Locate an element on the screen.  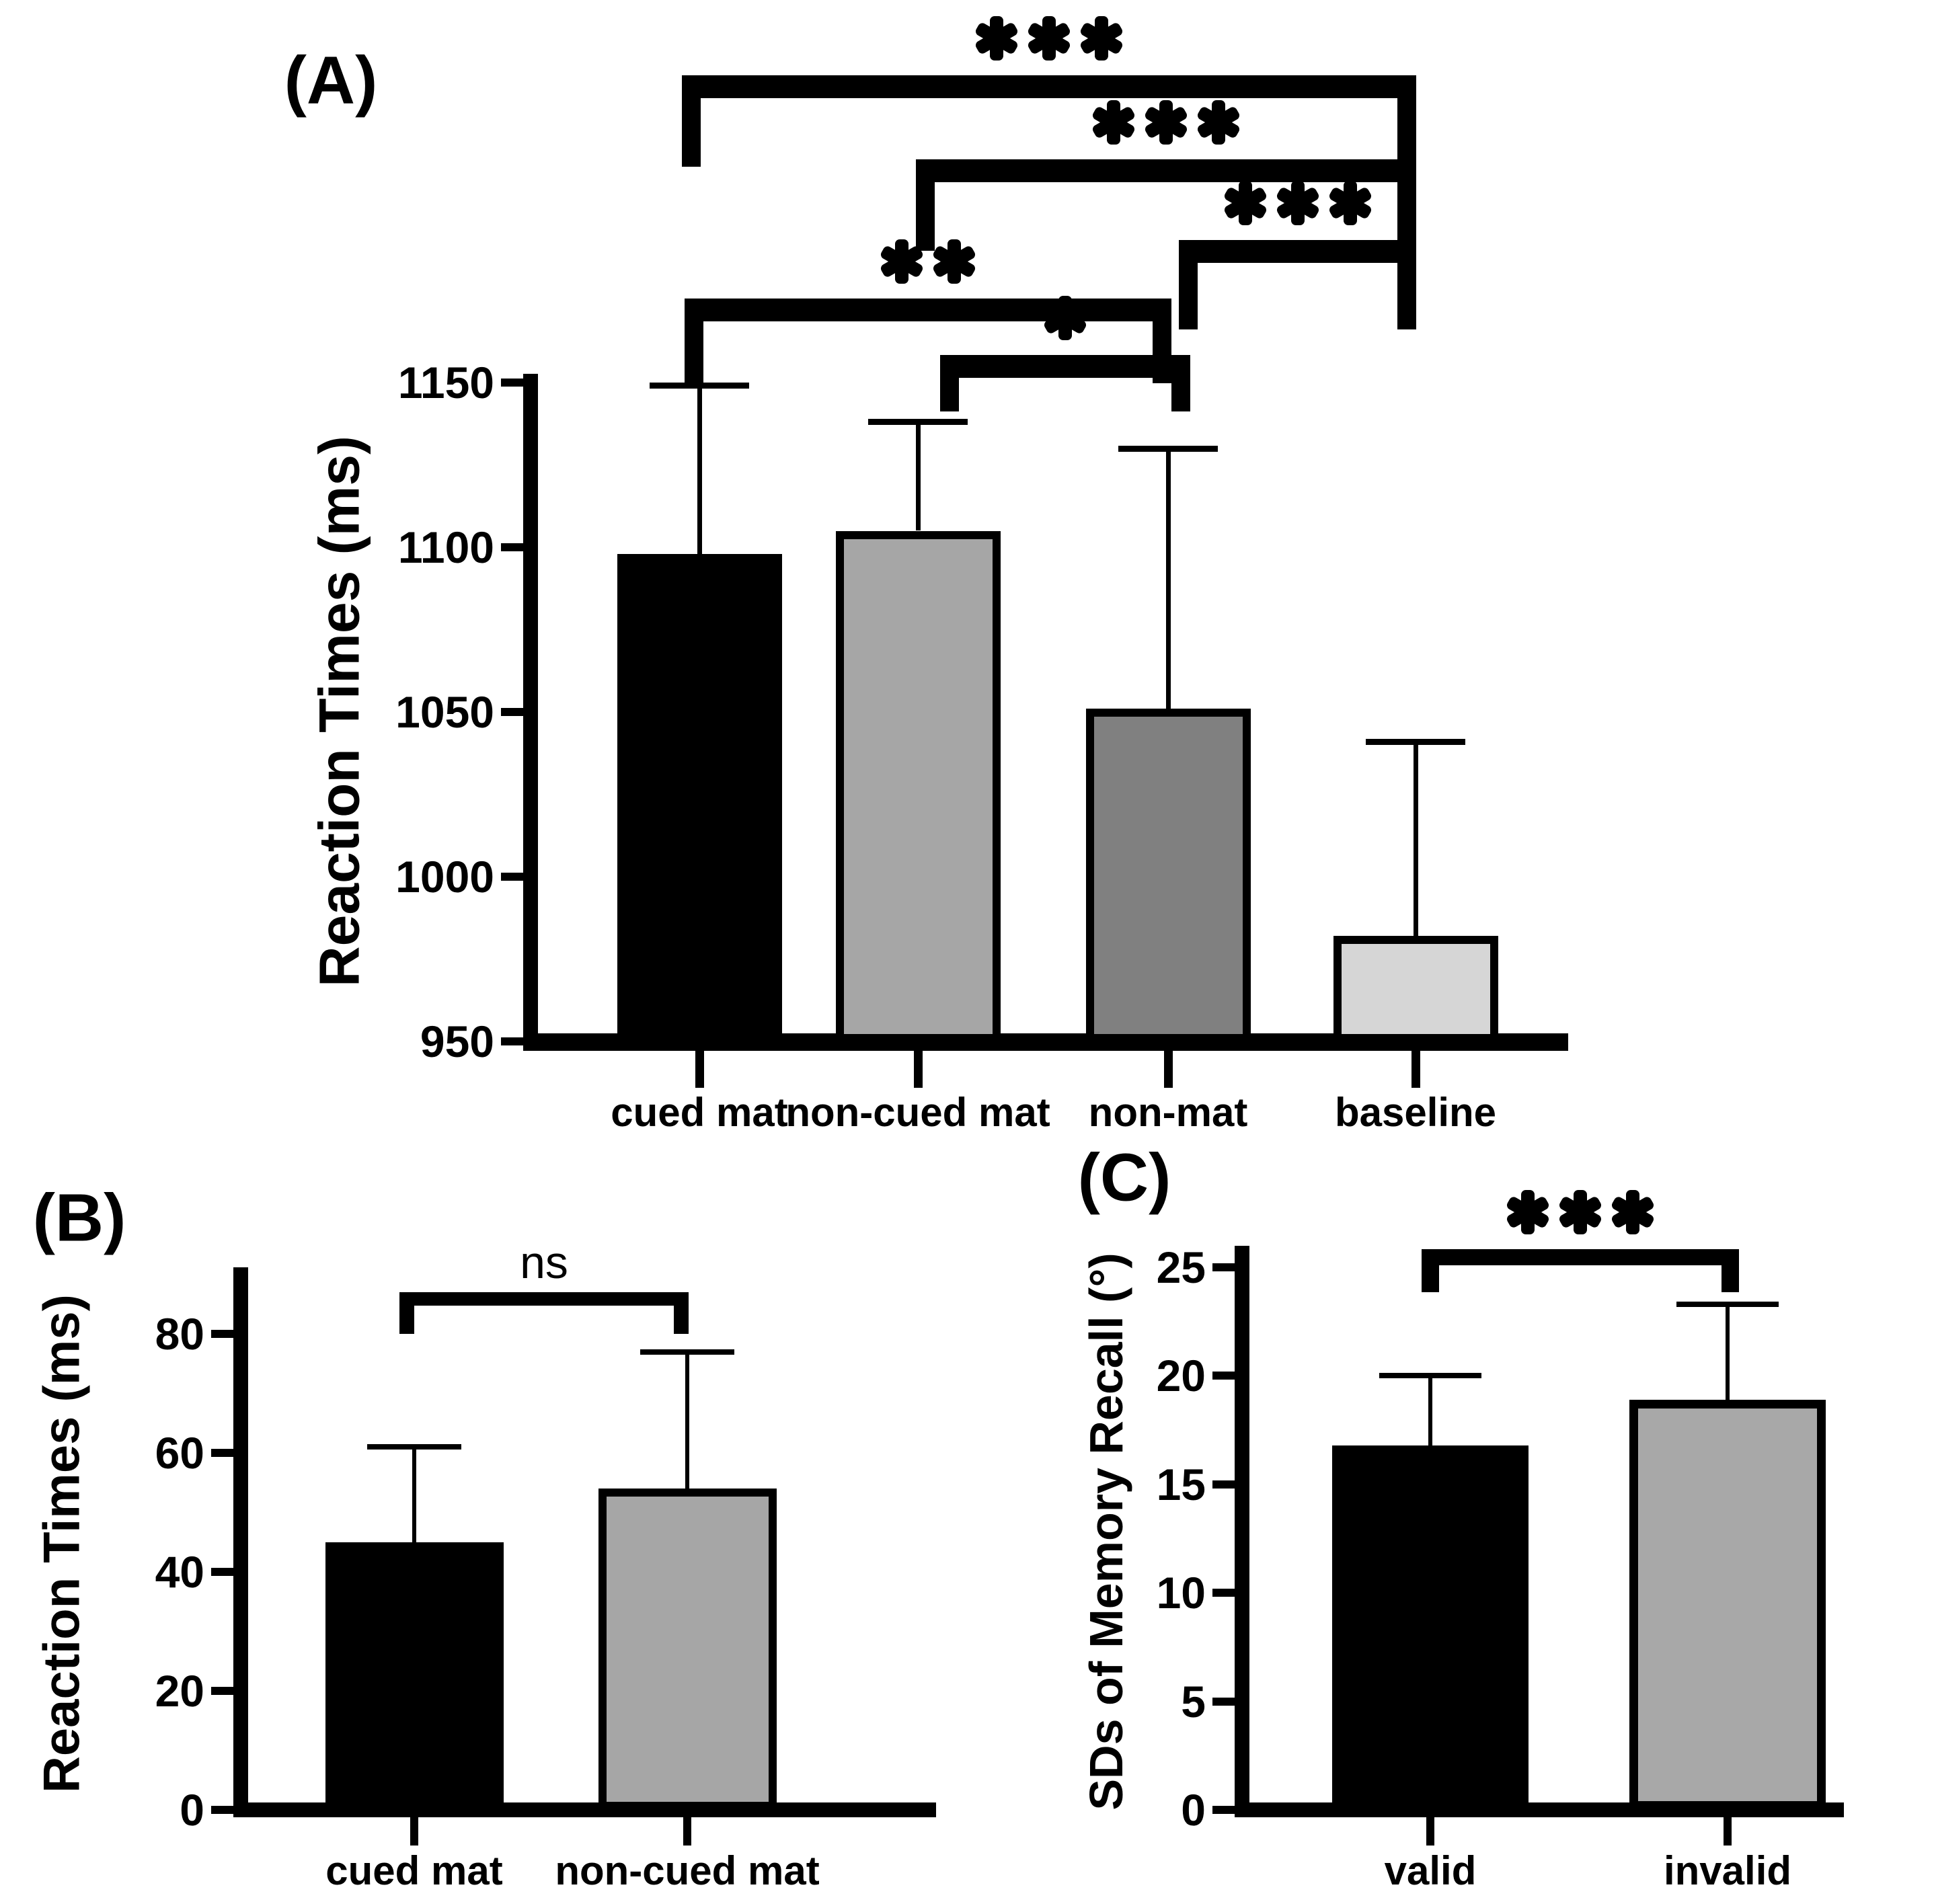
error-stem-baseline is located at coordinates (1416, 839).